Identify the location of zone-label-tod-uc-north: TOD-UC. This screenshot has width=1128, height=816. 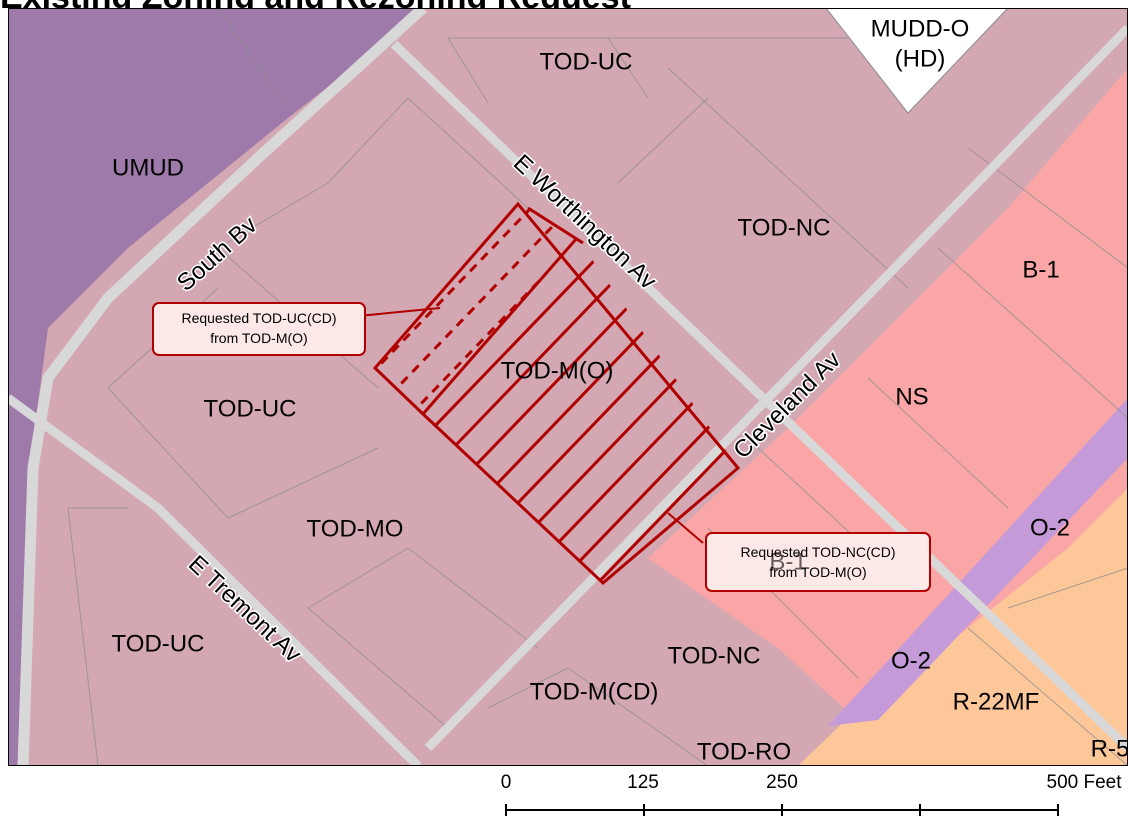
(586, 61).